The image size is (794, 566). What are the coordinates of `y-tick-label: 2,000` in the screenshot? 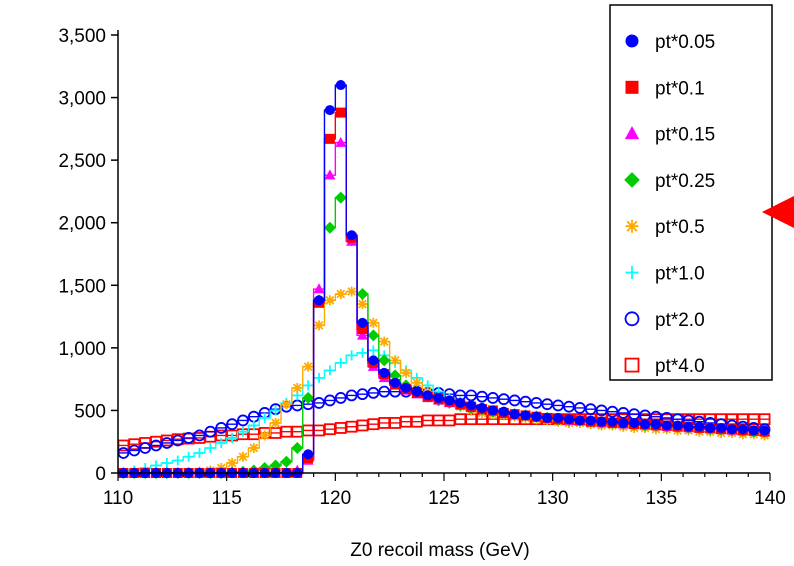 It's located at (82, 224).